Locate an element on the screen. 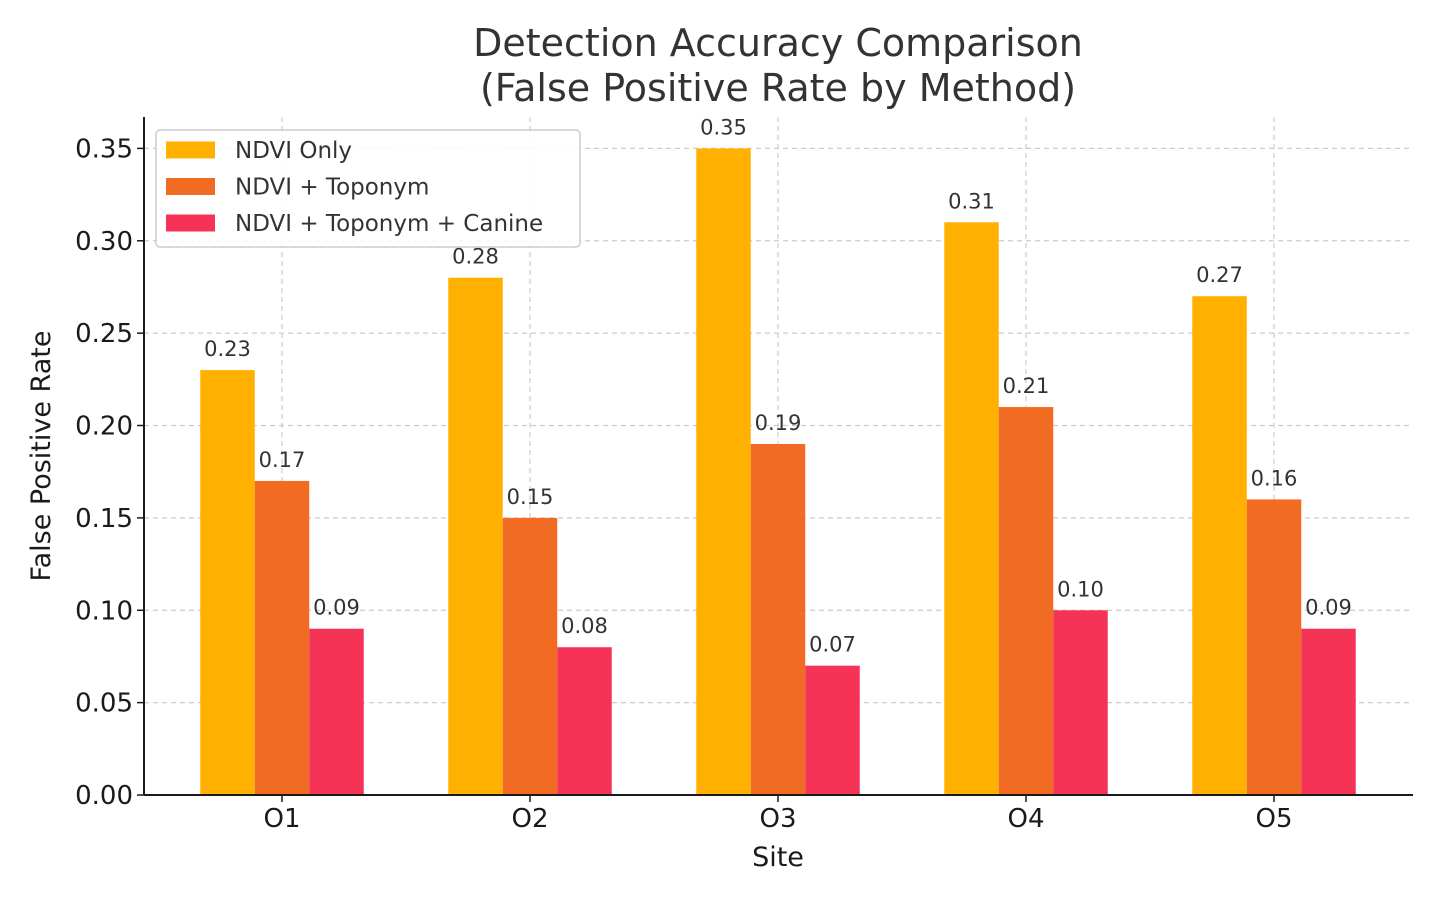 The width and height of the screenshot is (1440, 904). data-label: 0.17 is located at coordinates (282, 460).